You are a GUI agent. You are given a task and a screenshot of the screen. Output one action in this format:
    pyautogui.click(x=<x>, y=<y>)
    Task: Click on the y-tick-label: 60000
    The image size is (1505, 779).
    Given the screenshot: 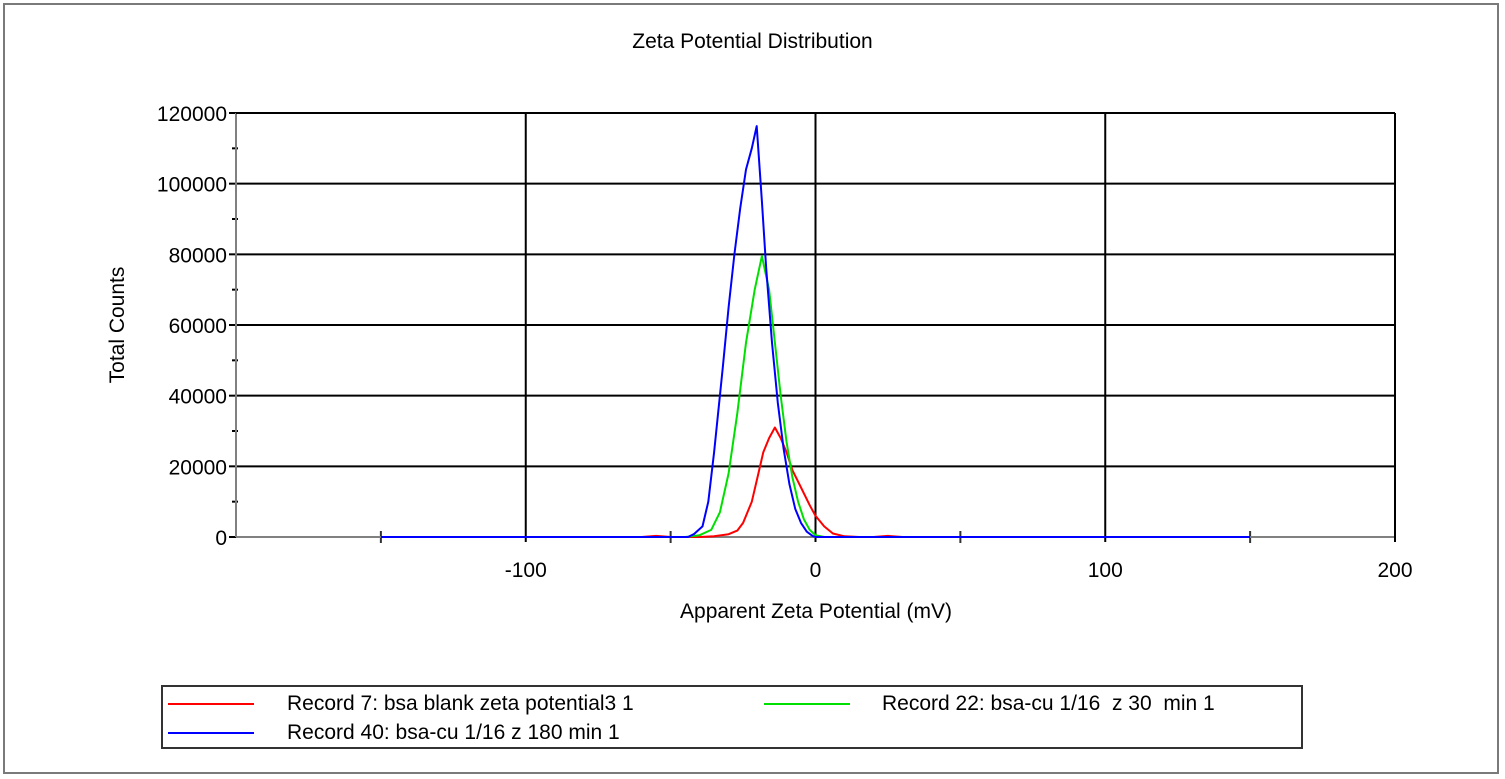 What is the action you would take?
    pyautogui.click(x=198, y=326)
    